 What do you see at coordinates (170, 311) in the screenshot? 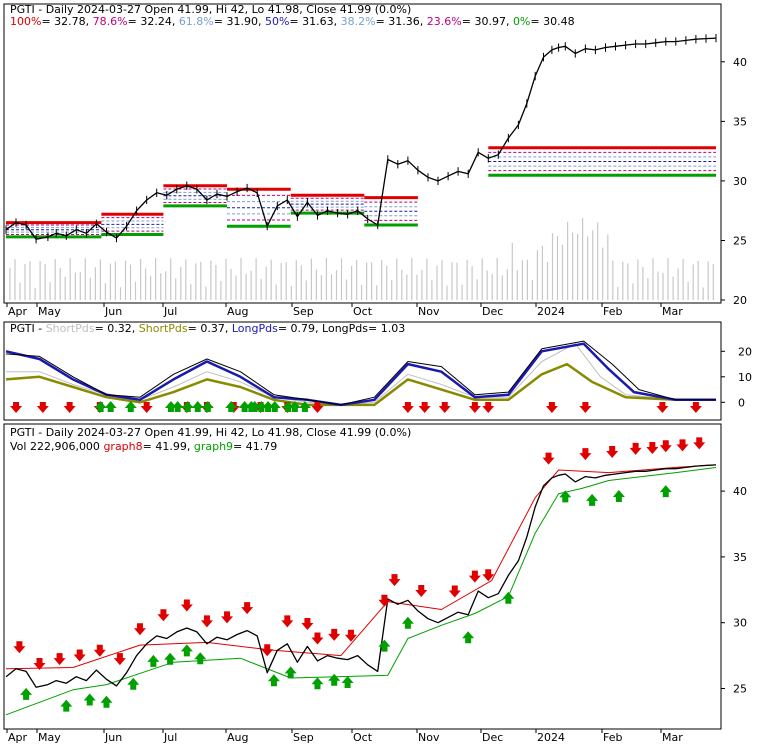
I see `x-tick-label-price: Jul` at bounding box center [170, 311].